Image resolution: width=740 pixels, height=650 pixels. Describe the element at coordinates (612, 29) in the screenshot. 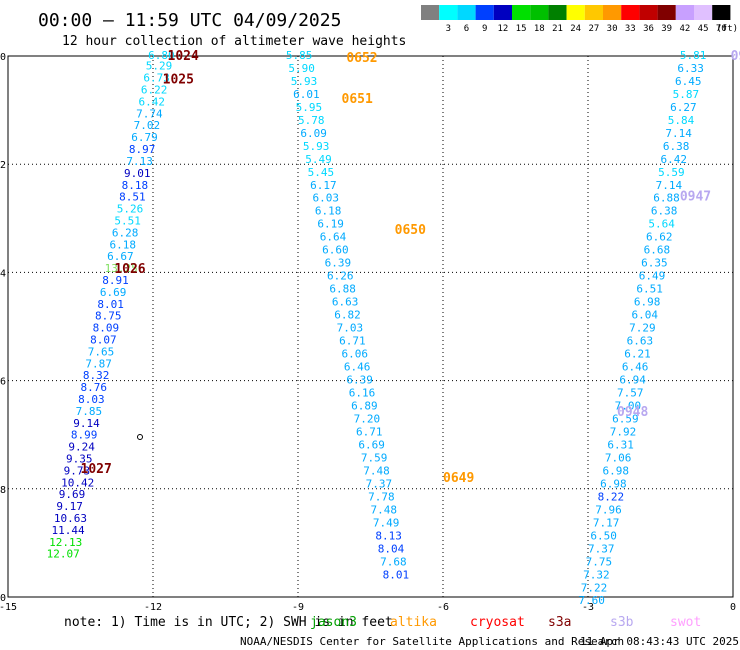

I see `legend-label: 30` at that location.